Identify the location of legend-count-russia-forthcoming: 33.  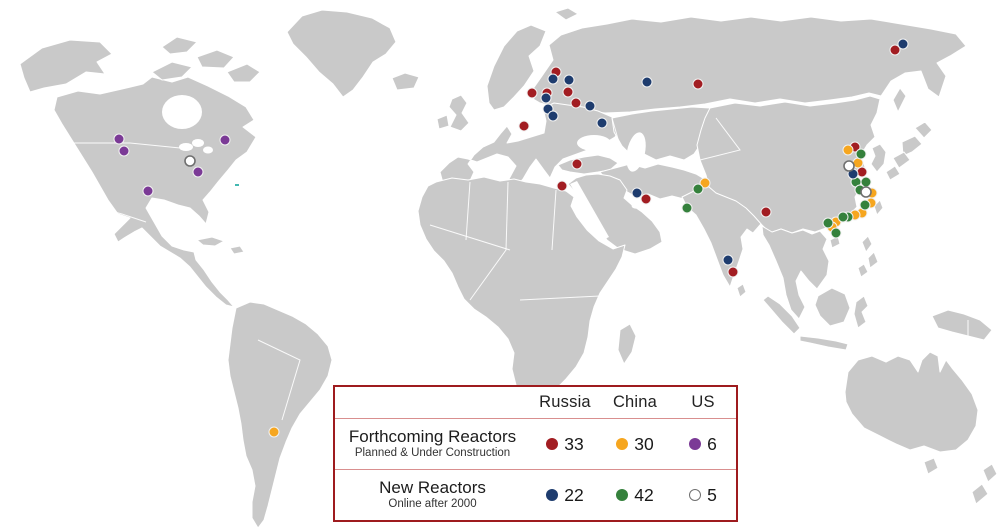
(574, 443).